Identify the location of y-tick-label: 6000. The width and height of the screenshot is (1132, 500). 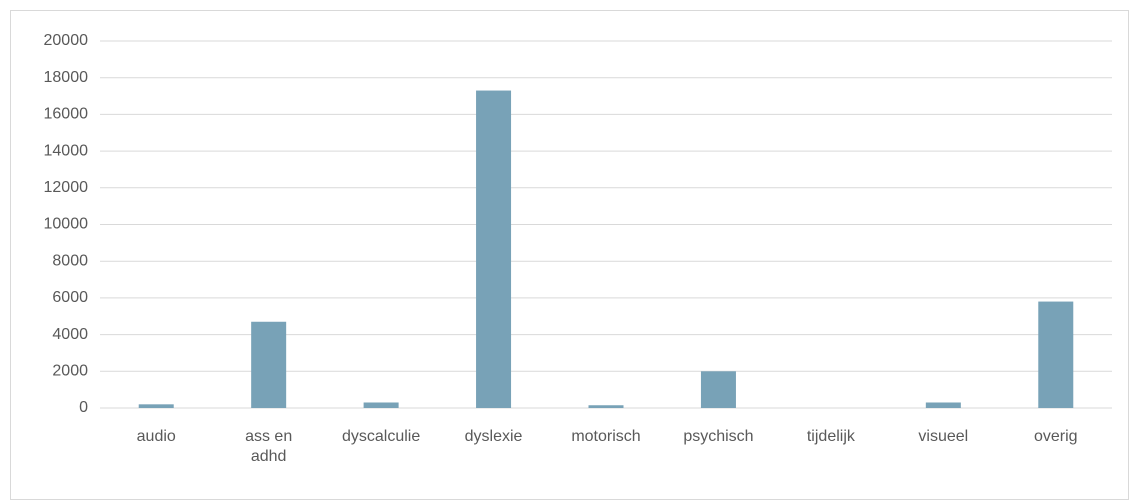
(70, 297).